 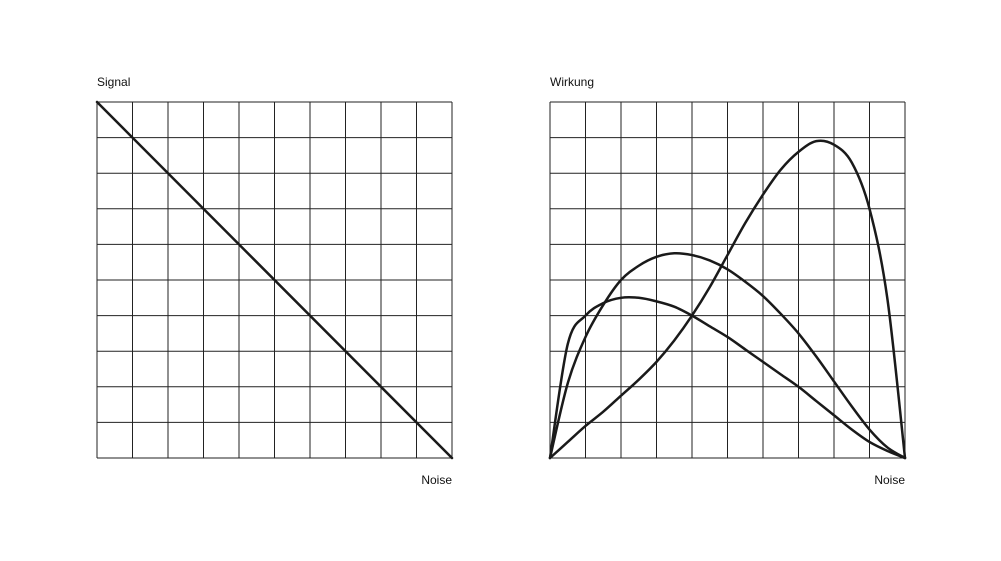 I want to click on y-axis-label-wirkung: Wirkung, so click(x=572, y=82).